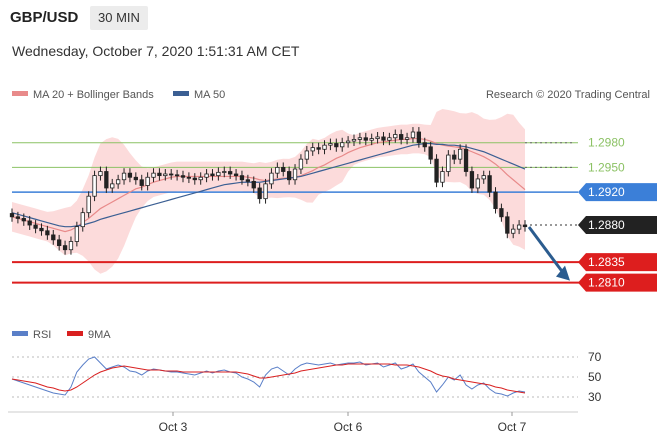  Describe the element at coordinates (548, 253) in the screenshot. I see `forecast-arrow` at that location.